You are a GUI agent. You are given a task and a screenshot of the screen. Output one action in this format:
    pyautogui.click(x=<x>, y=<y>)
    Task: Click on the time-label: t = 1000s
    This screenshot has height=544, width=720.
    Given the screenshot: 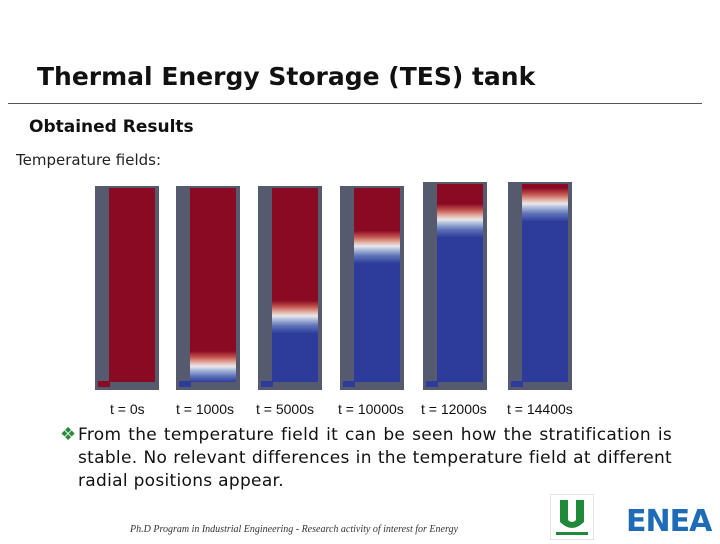 What is the action you would take?
    pyautogui.click(x=205, y=409)
    